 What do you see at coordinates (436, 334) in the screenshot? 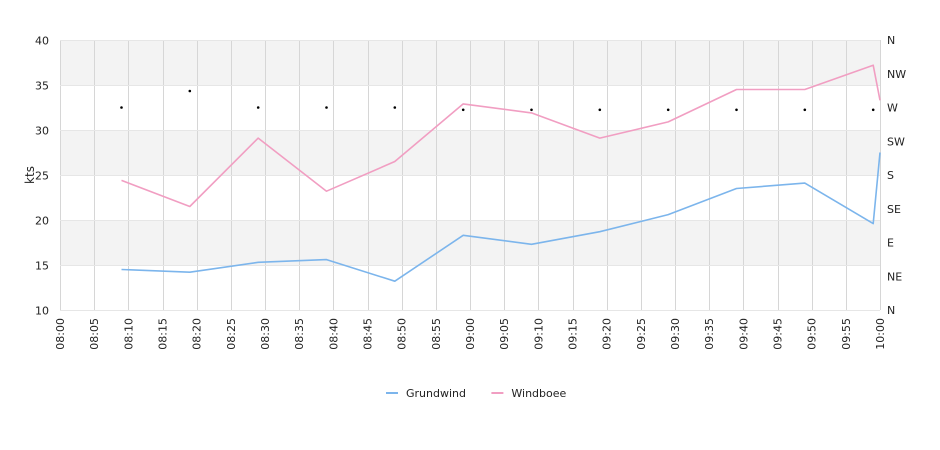
I see `x-tick-label: 08:55` at bounding box center [436, 334].